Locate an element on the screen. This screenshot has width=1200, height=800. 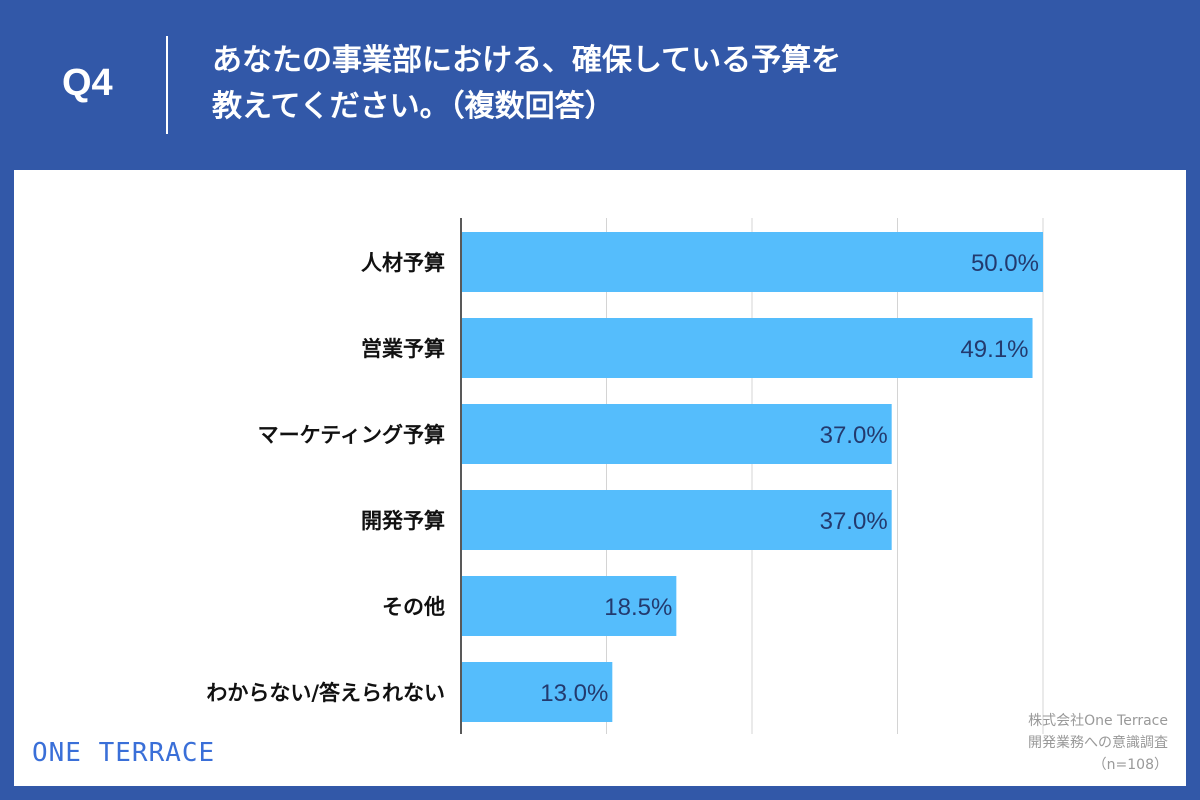
category-label: マーケティング予算 is located at coordinates (351, 435).